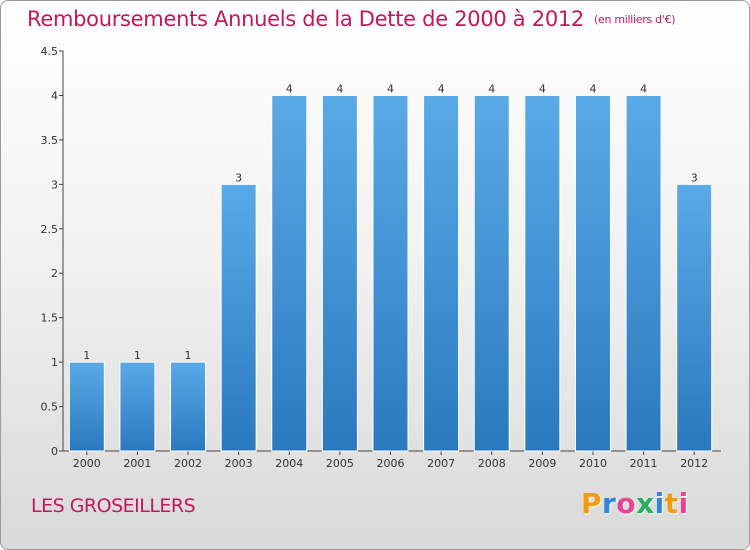  Describe the element at coordinates (645, 503) in the screenshot. I see `logo-letter: x` at that location.